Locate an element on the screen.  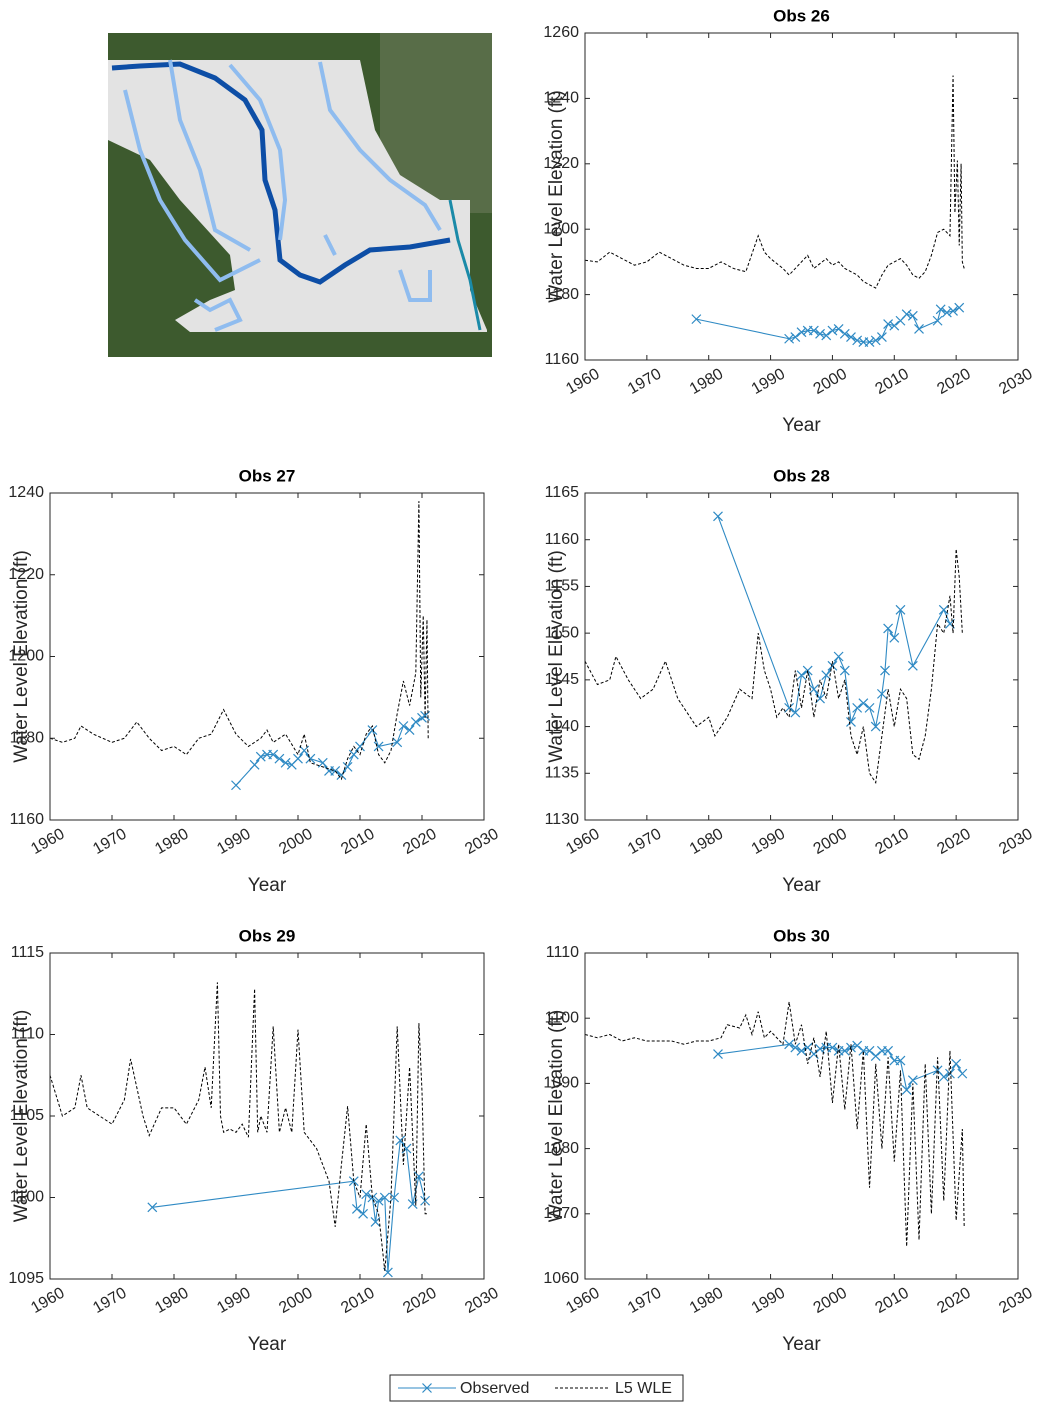
legend: Observed L5 WLE is located at coordinates (536, 1388).